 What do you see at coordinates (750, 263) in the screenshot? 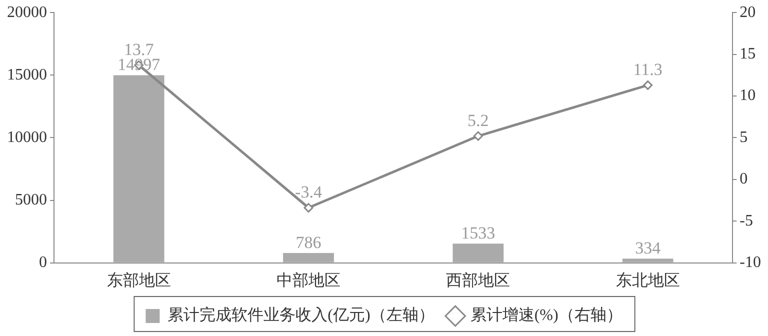
I see `y2-tick-label: -10` at bounding box center [750, 263].